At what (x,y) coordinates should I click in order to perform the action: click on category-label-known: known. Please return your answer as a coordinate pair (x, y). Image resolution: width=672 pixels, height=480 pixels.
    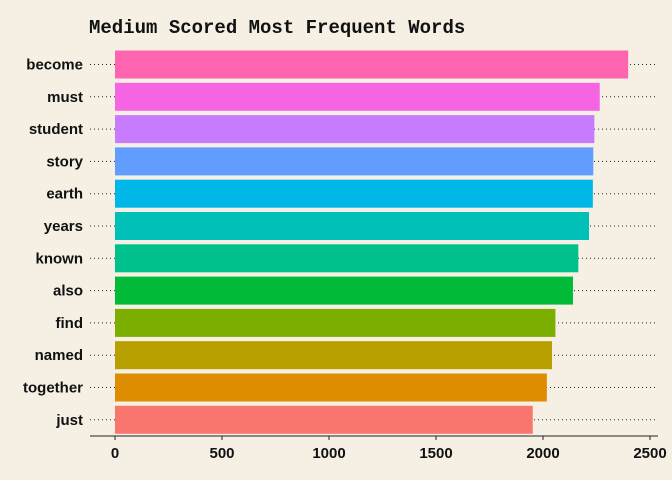
    Looking at the image, I should click on (60, 258).